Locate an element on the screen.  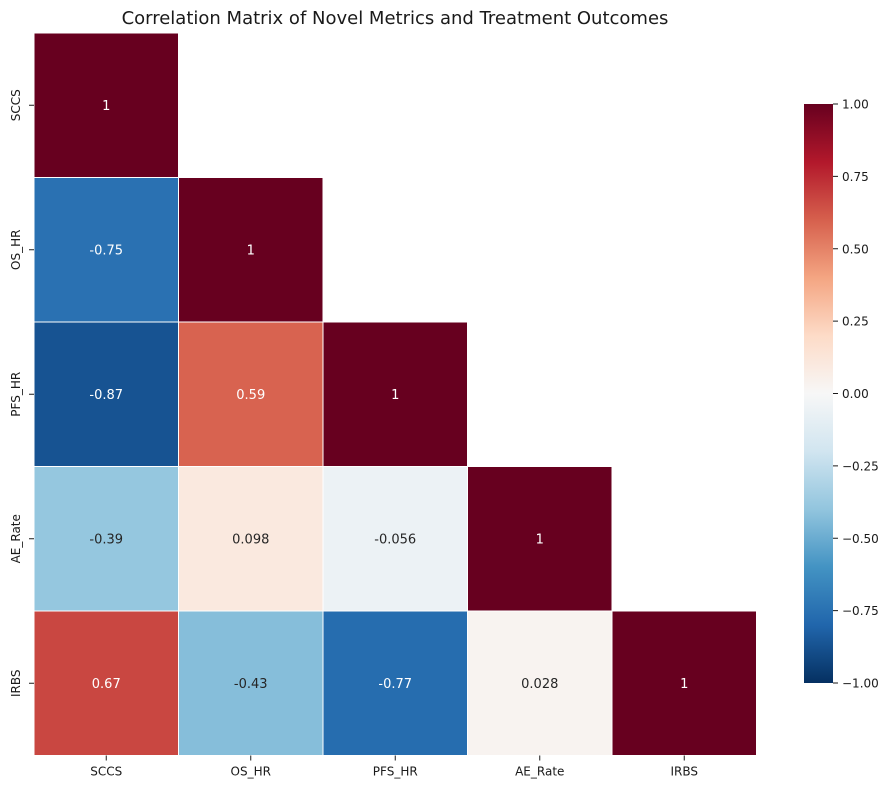
cell-value-label: 0.67 is located at coordinates (106, 684).